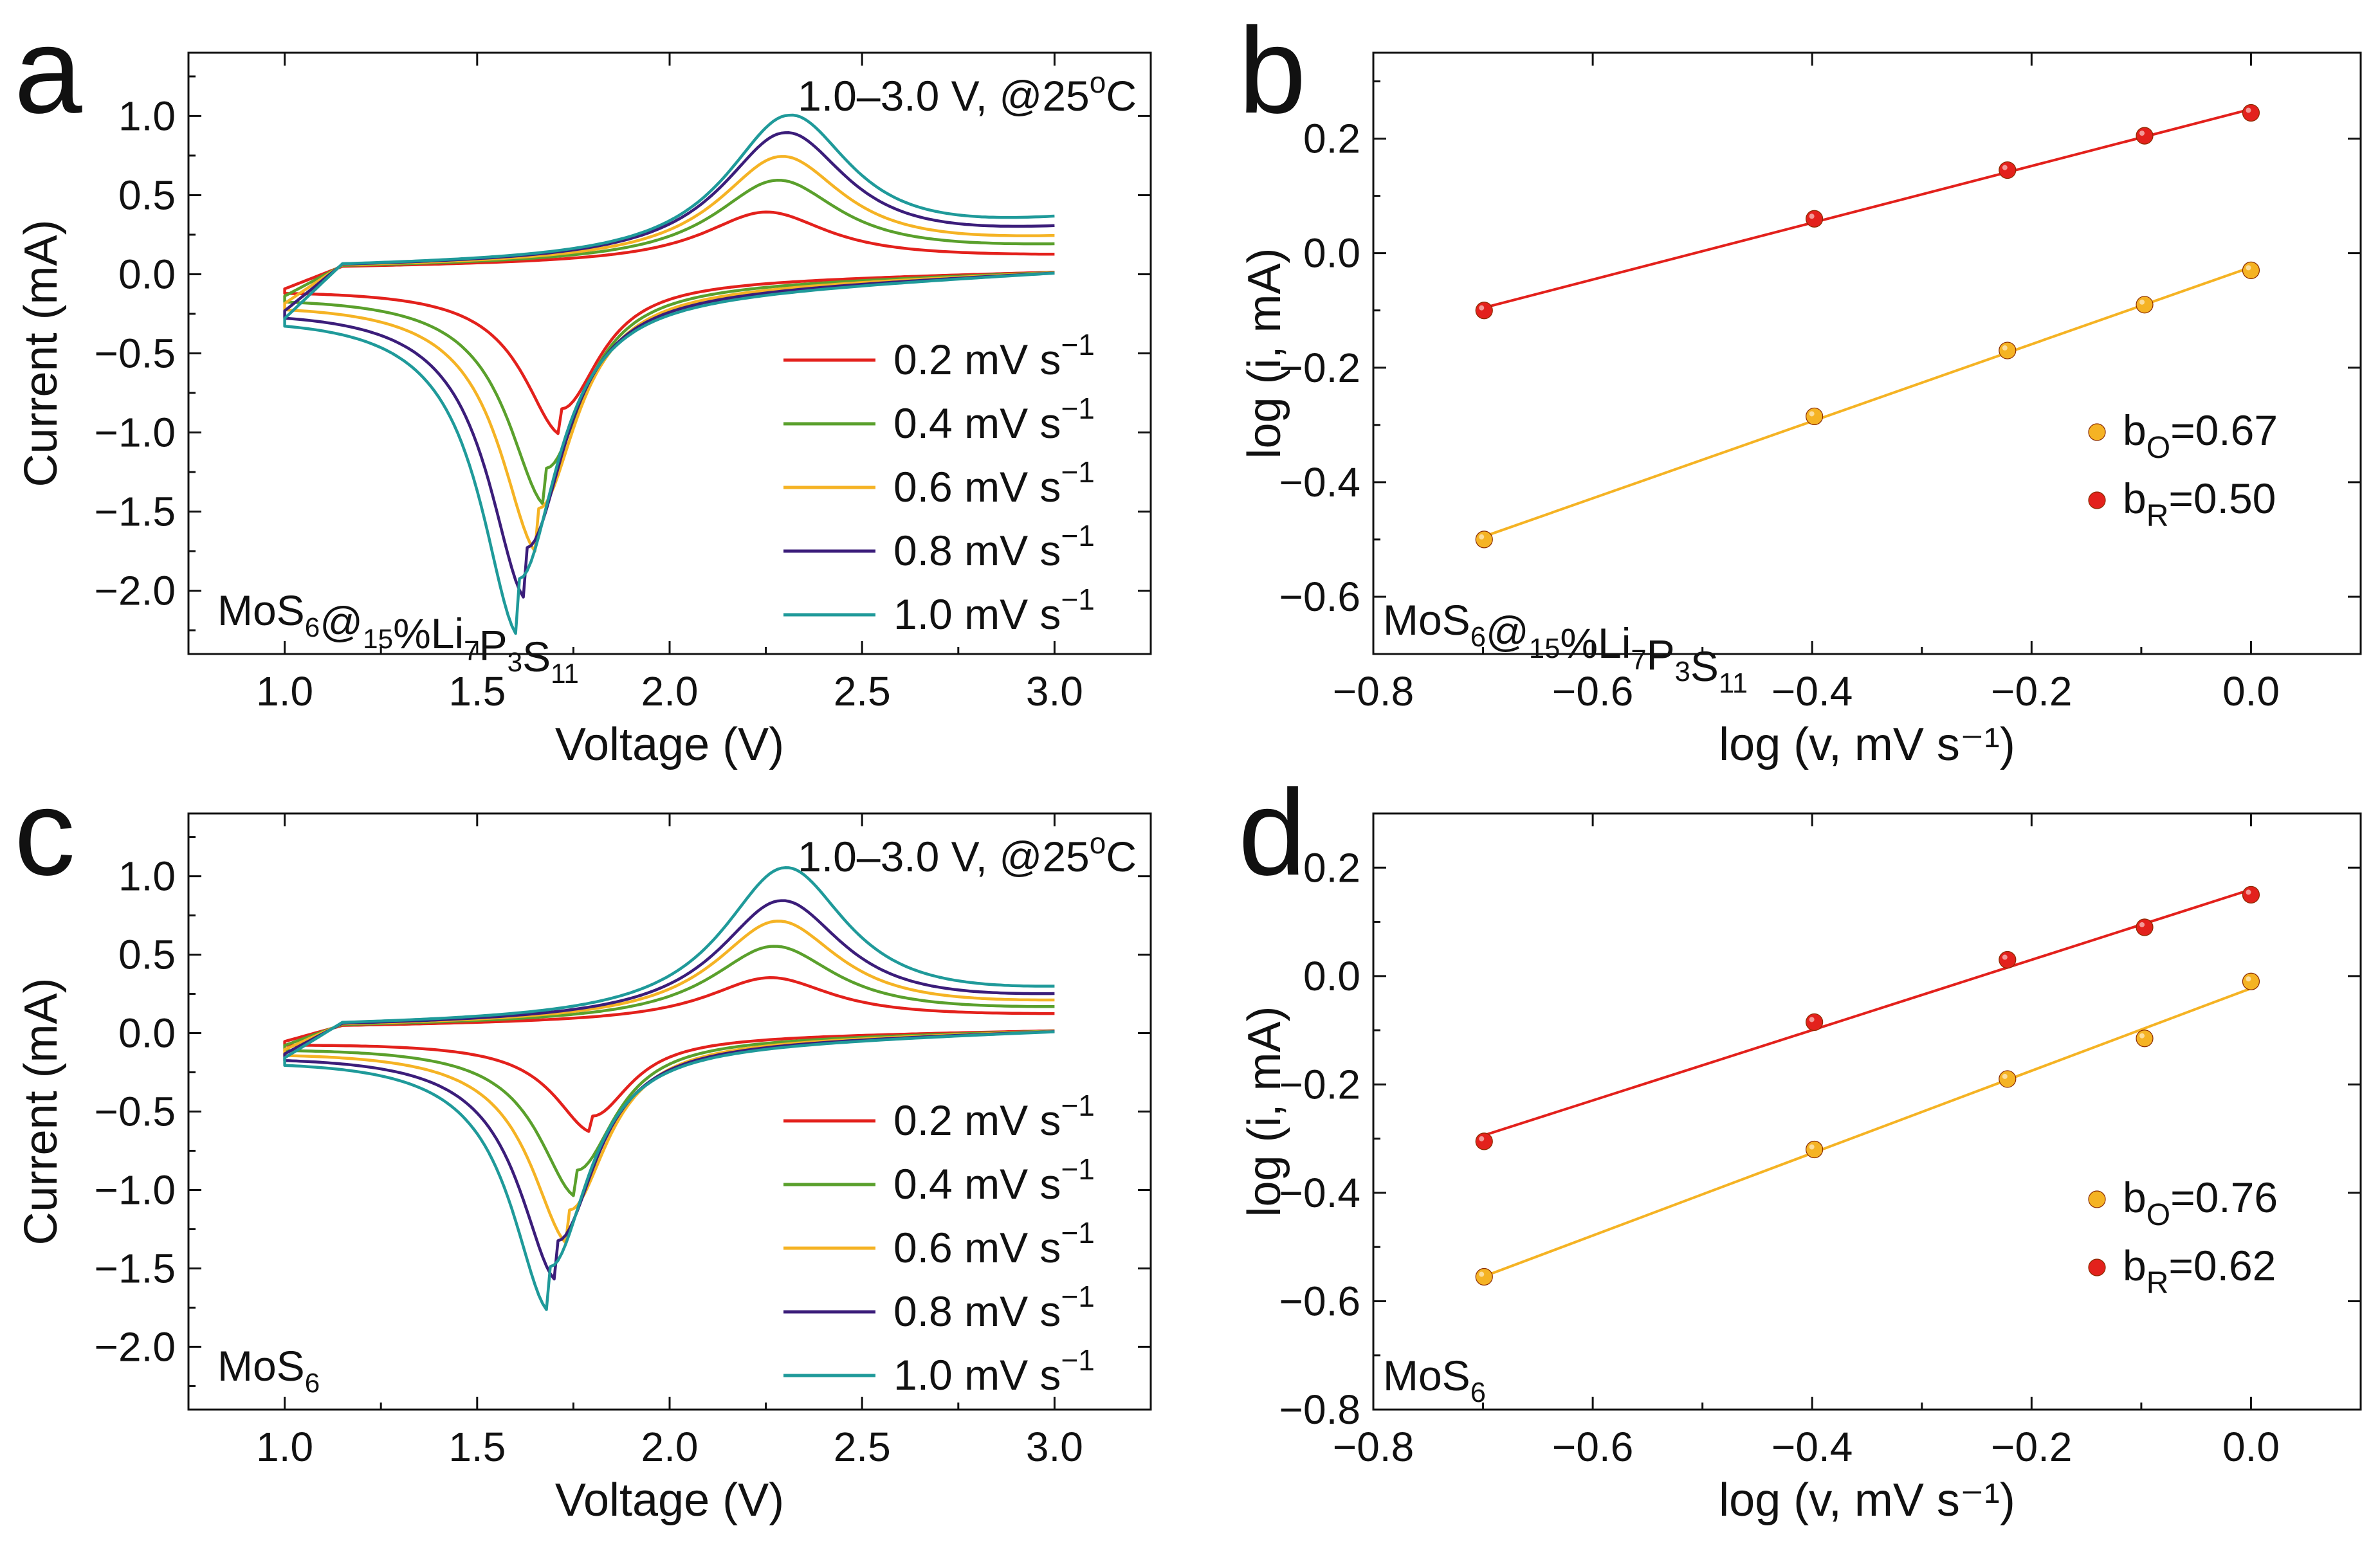 Image resolution: width=2380 pixels, height=1553 pixels. Describe the element at coordinates (147, 955) in the screenshot. I see `y-tick-label: 0.5` at that location.